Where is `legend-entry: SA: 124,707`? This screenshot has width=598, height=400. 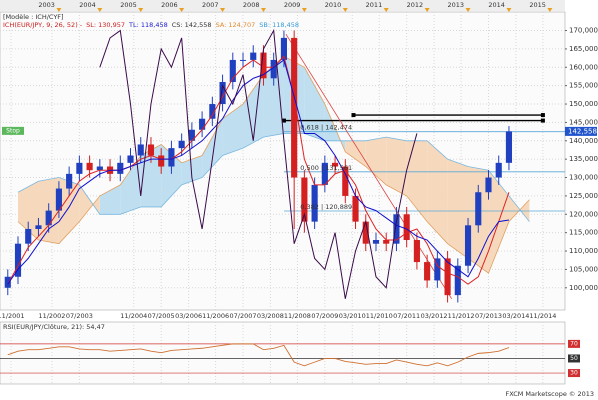 legend-entry: SA: 124,707 is located at coordinates (236, 25).